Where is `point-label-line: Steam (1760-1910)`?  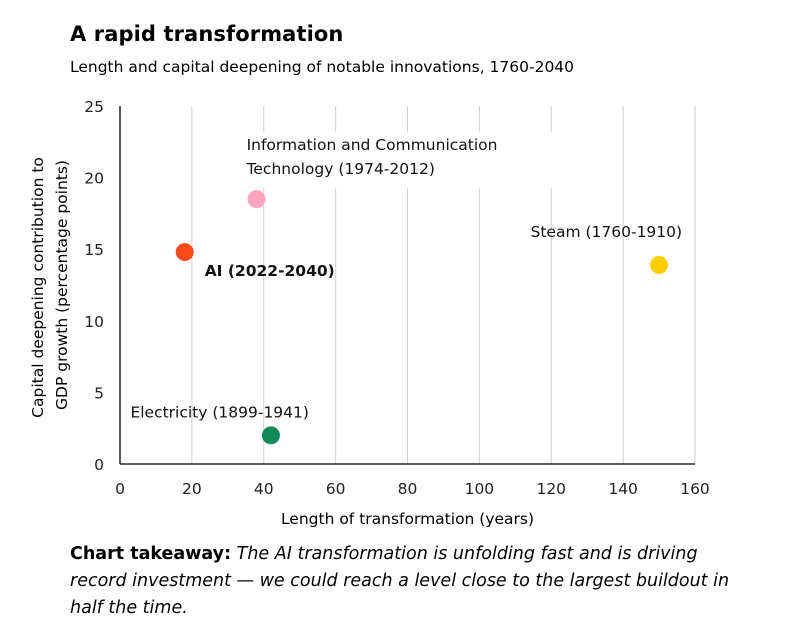 point-label-line: Steam (1760-1910) is located at coordinates (607, 232).